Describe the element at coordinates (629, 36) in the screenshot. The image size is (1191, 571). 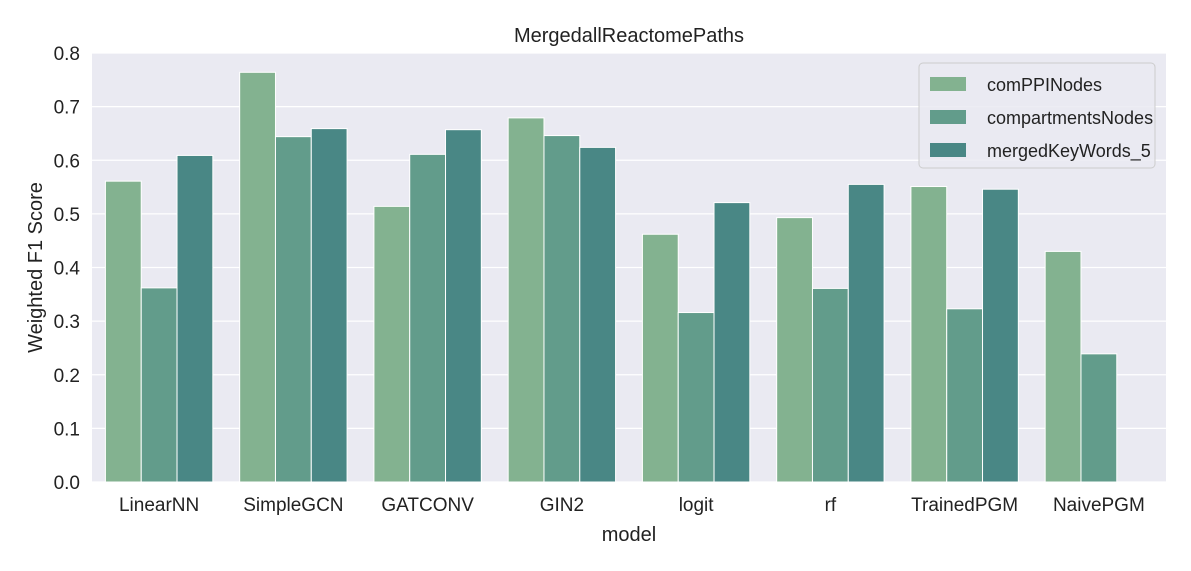
I see `chart-title: MergedallReactomePaths` at that location.